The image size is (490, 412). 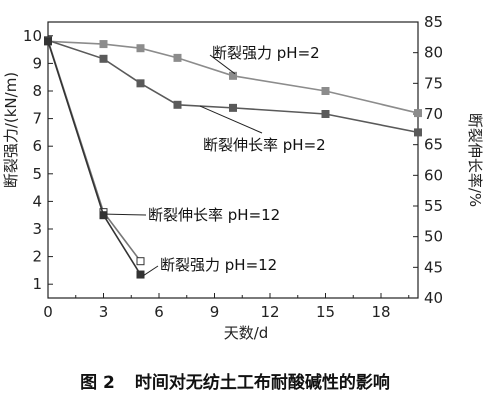 I want to click on right-y-tick-label: 60, so click(x=433, y=175).